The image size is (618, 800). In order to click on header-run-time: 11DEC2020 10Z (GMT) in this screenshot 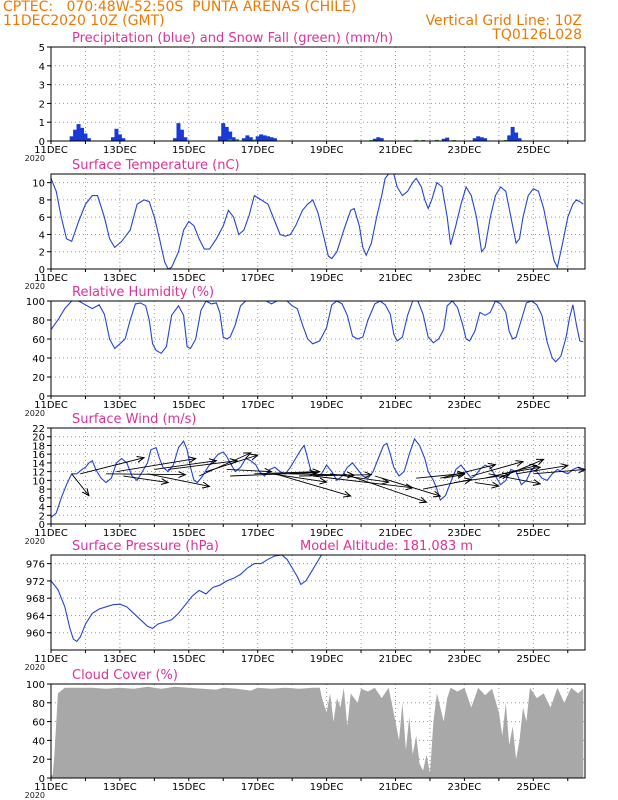, I will do `click(84, 21)`.